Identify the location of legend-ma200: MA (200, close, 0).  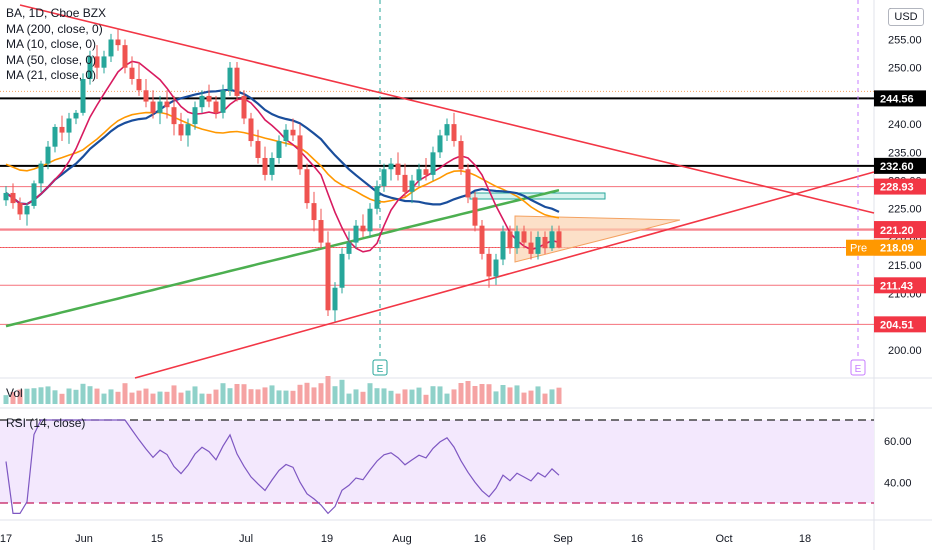
(54, 28).